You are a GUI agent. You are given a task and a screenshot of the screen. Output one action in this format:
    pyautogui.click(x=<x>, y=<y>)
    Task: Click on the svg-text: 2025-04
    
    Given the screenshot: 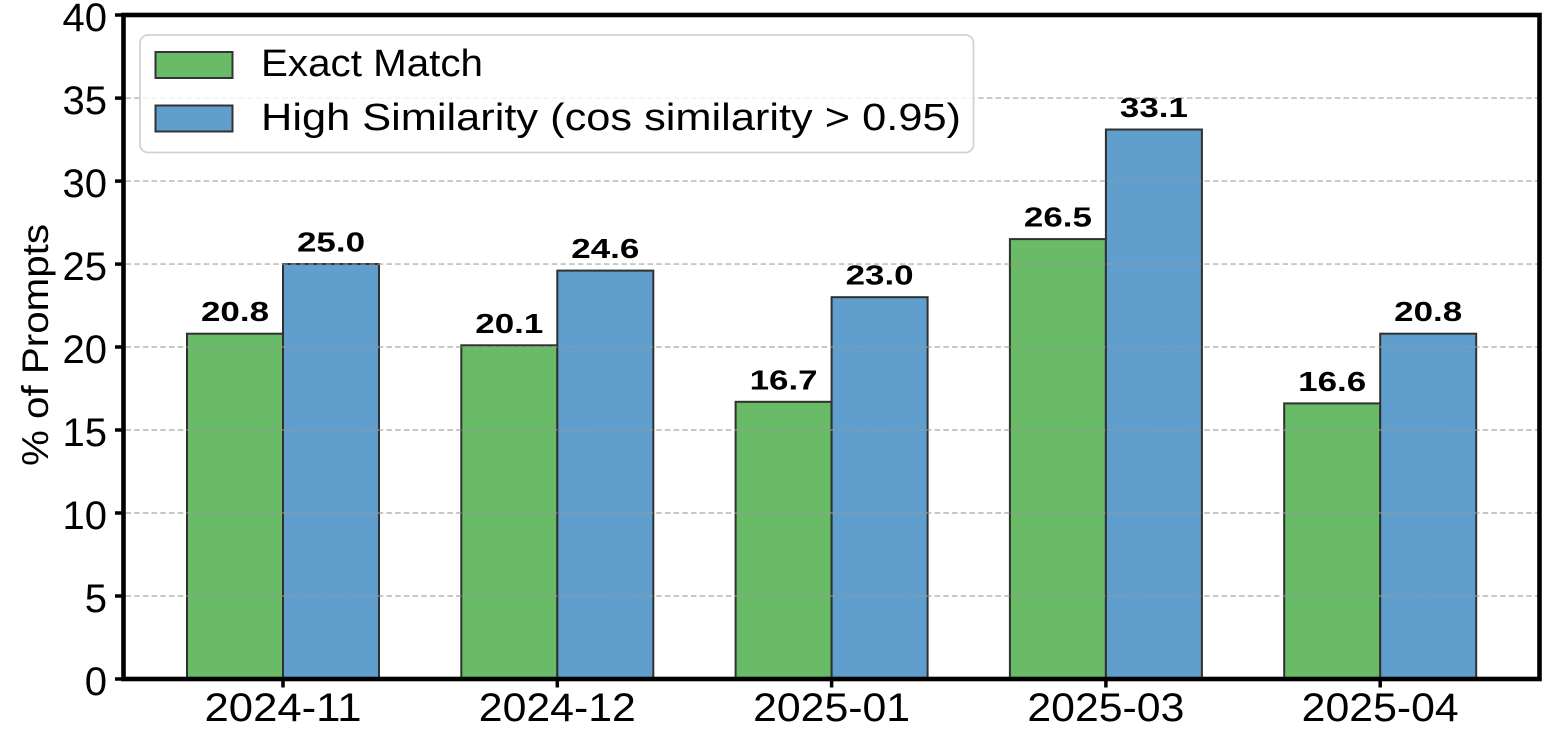 What is the action you would take?
    pyautogui.click(x=1380, y=708)
    